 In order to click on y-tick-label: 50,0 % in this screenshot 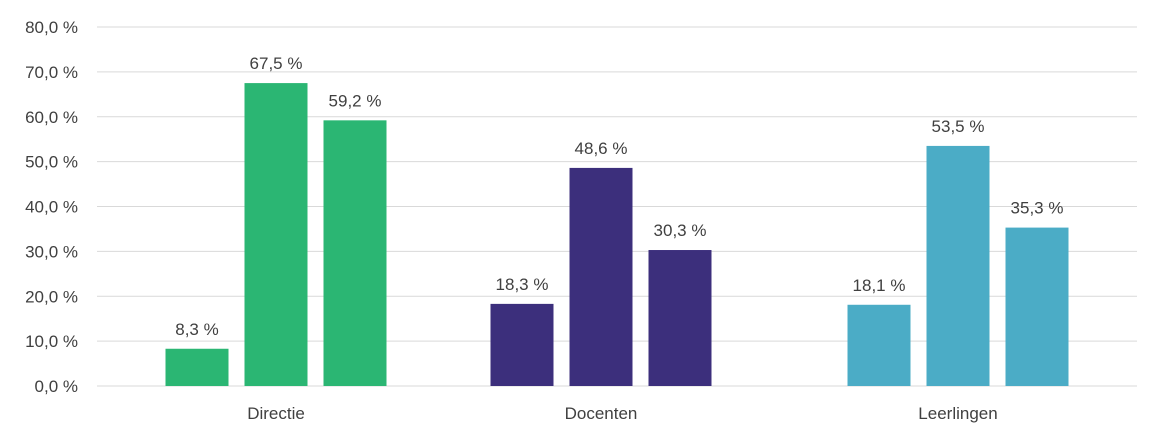, I will do `click(51, 162)`.